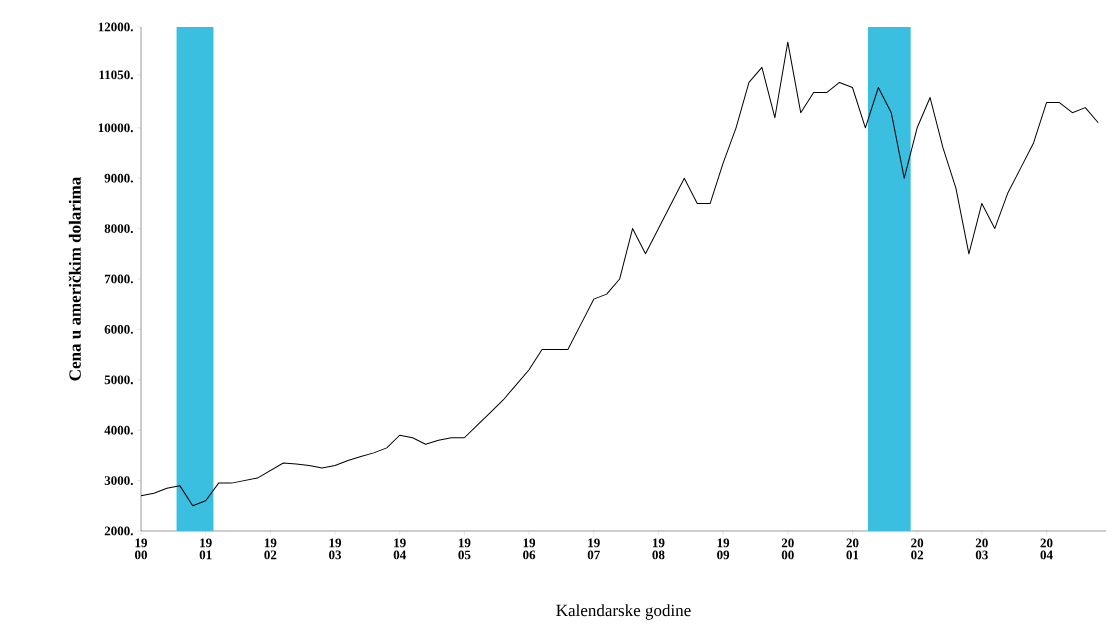  Describe the element at coordinates (787, 549) in the screenshot. I see `x-tick-label: 20 00` at that location.